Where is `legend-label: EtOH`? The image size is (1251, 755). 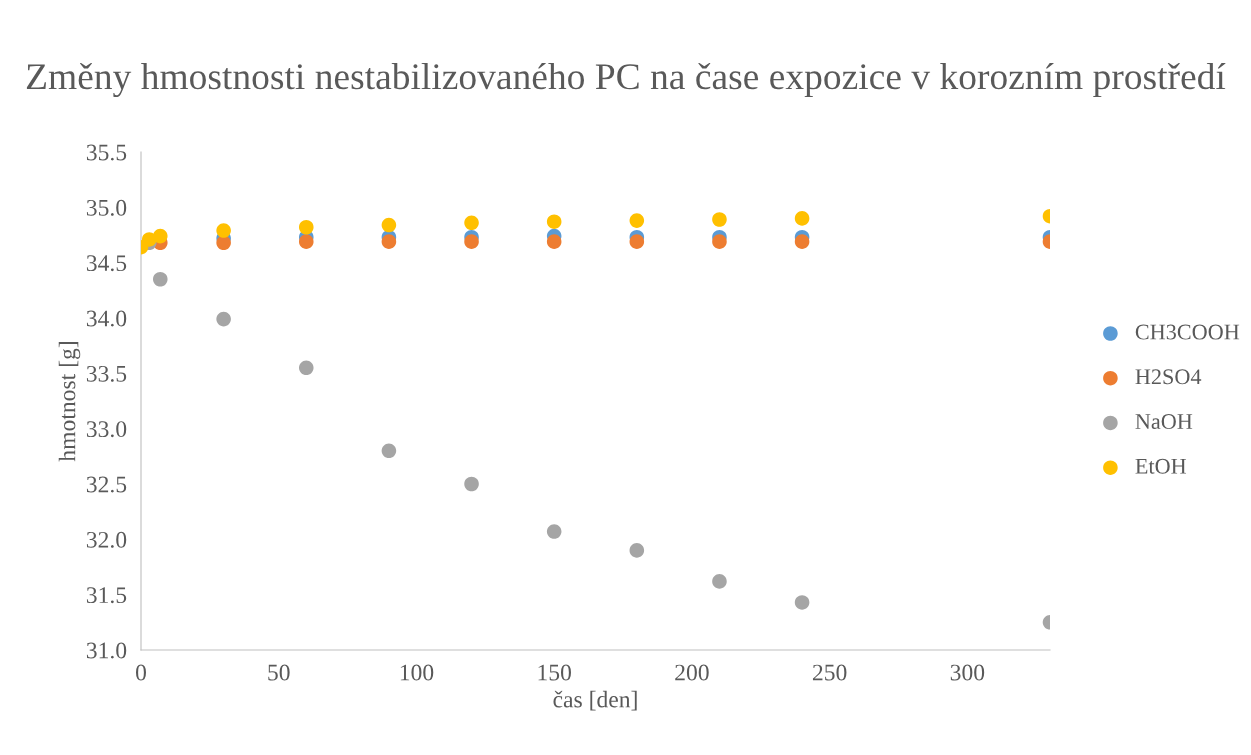
legend-label: EtOH is located at coordinates (1161, 466).